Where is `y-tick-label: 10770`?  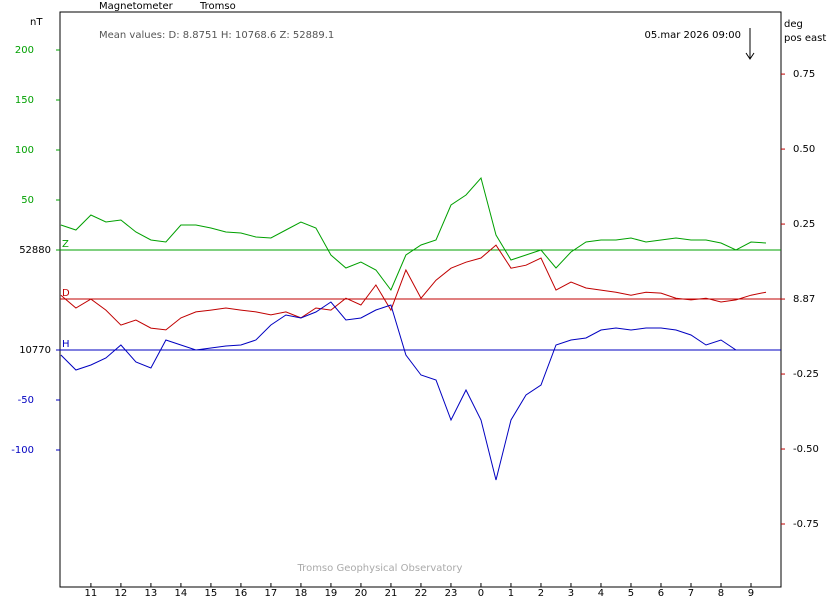 y-tick-label: 10770 is located at coordinates (35, 350).